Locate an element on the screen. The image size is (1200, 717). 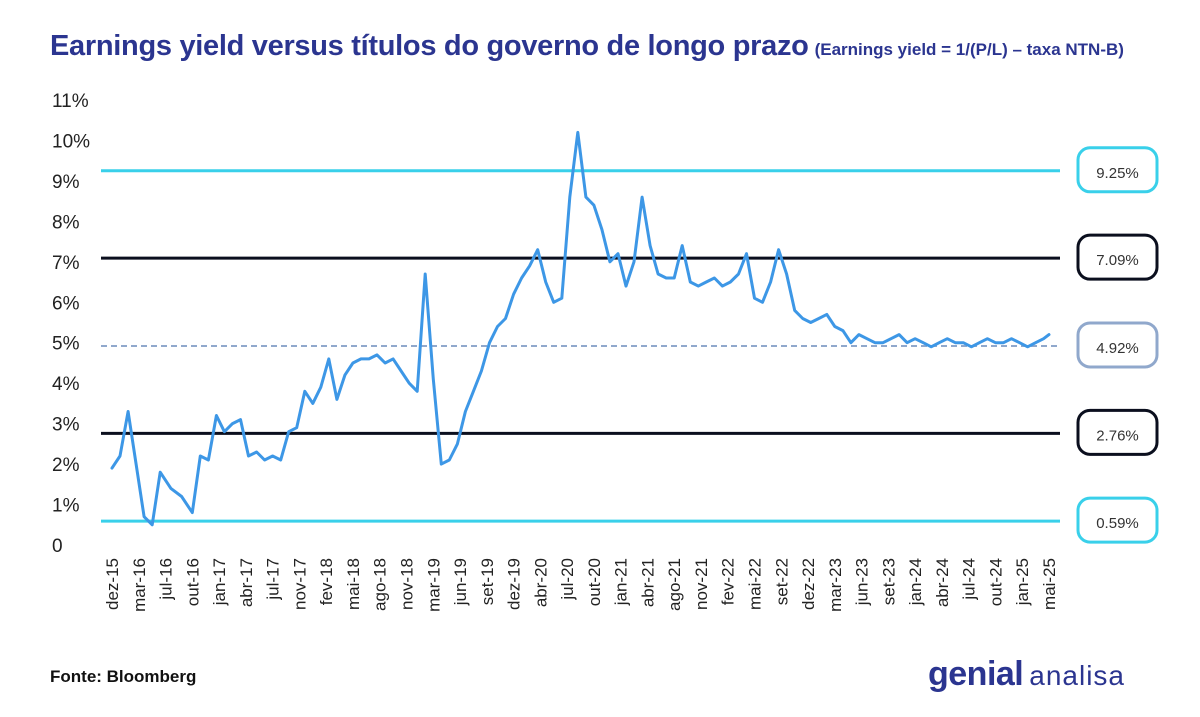
reference-label: 9.25% is located at coordinates (1117, 173).